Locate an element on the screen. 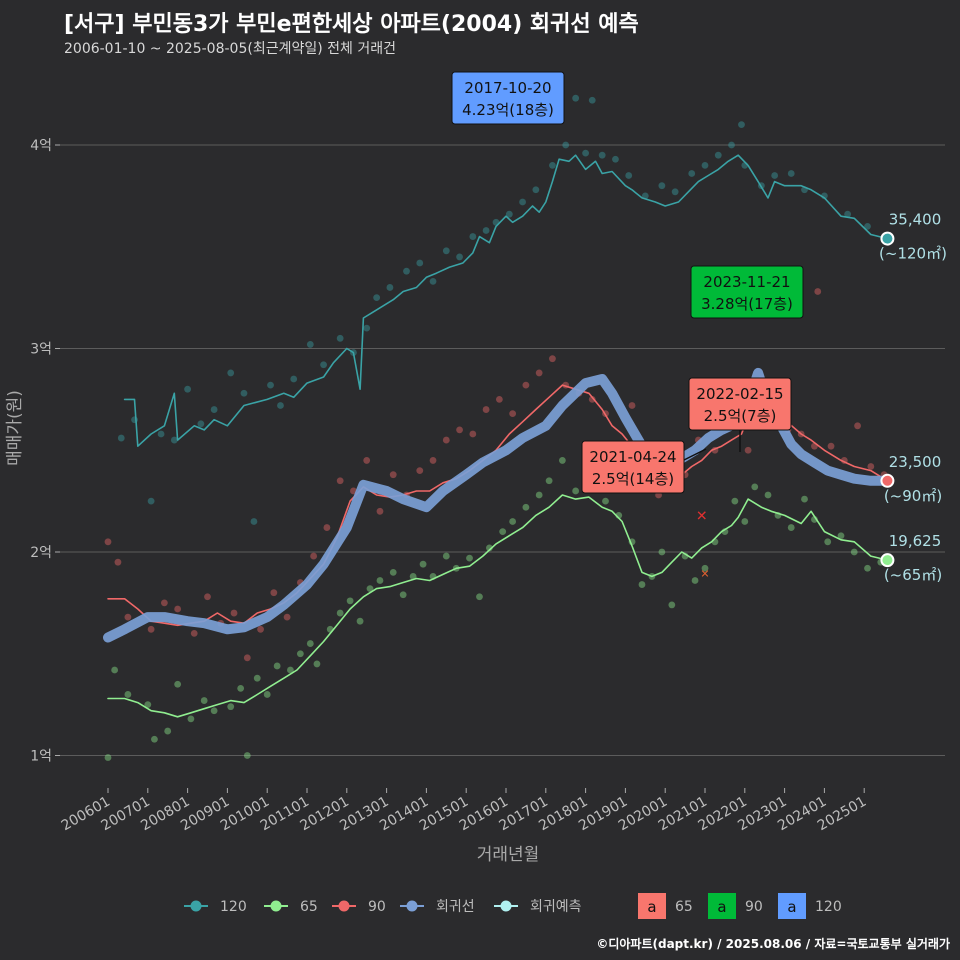  legend-box-label: 120 is located at coordinates (828, 907).